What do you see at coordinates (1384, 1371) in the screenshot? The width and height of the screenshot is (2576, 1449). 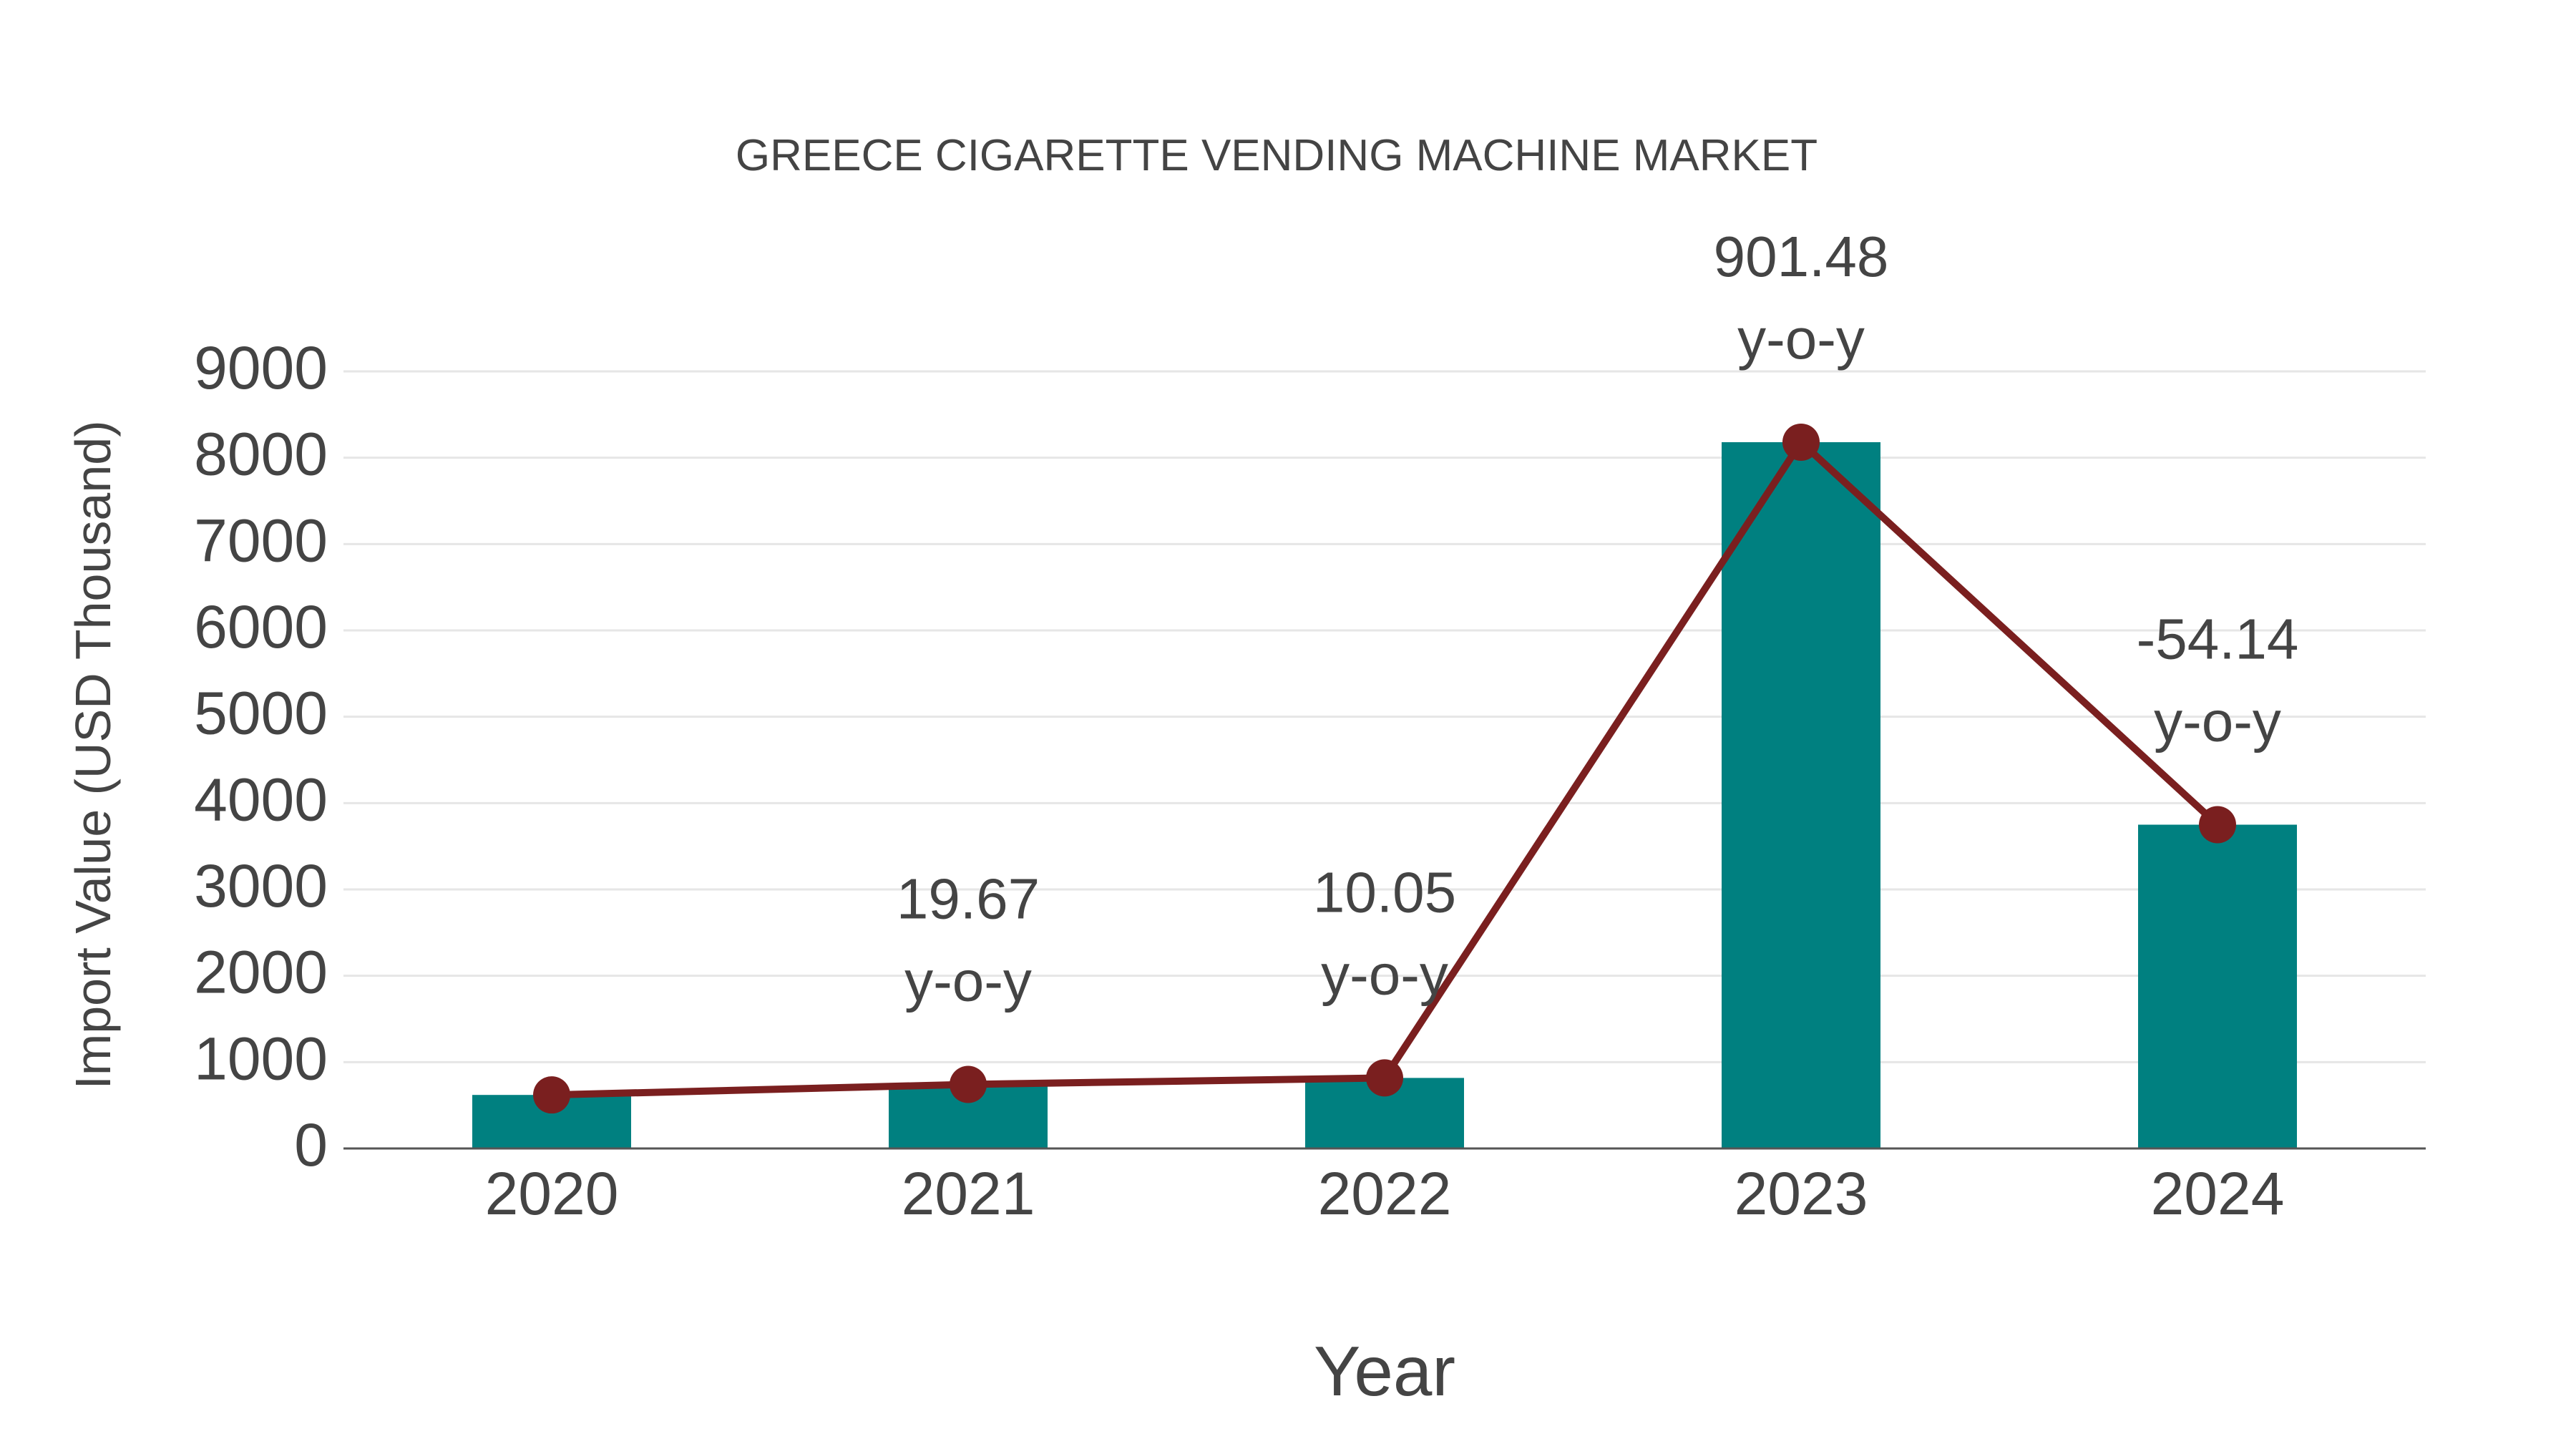 I see `x-axis-label: Year` at bounding box center [1384, 1371].